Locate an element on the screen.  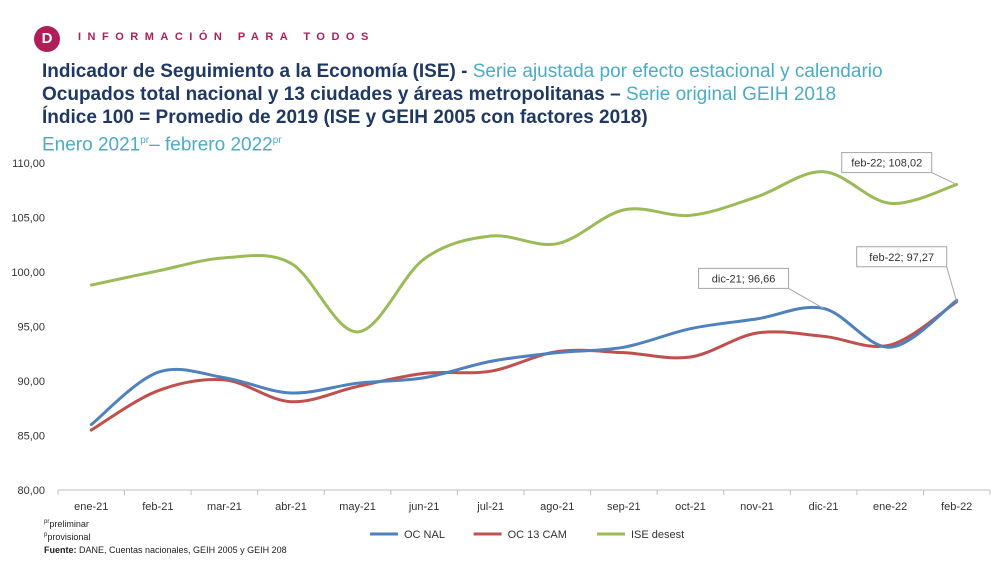
logo-letter: D is located at coordinates (47, 38).